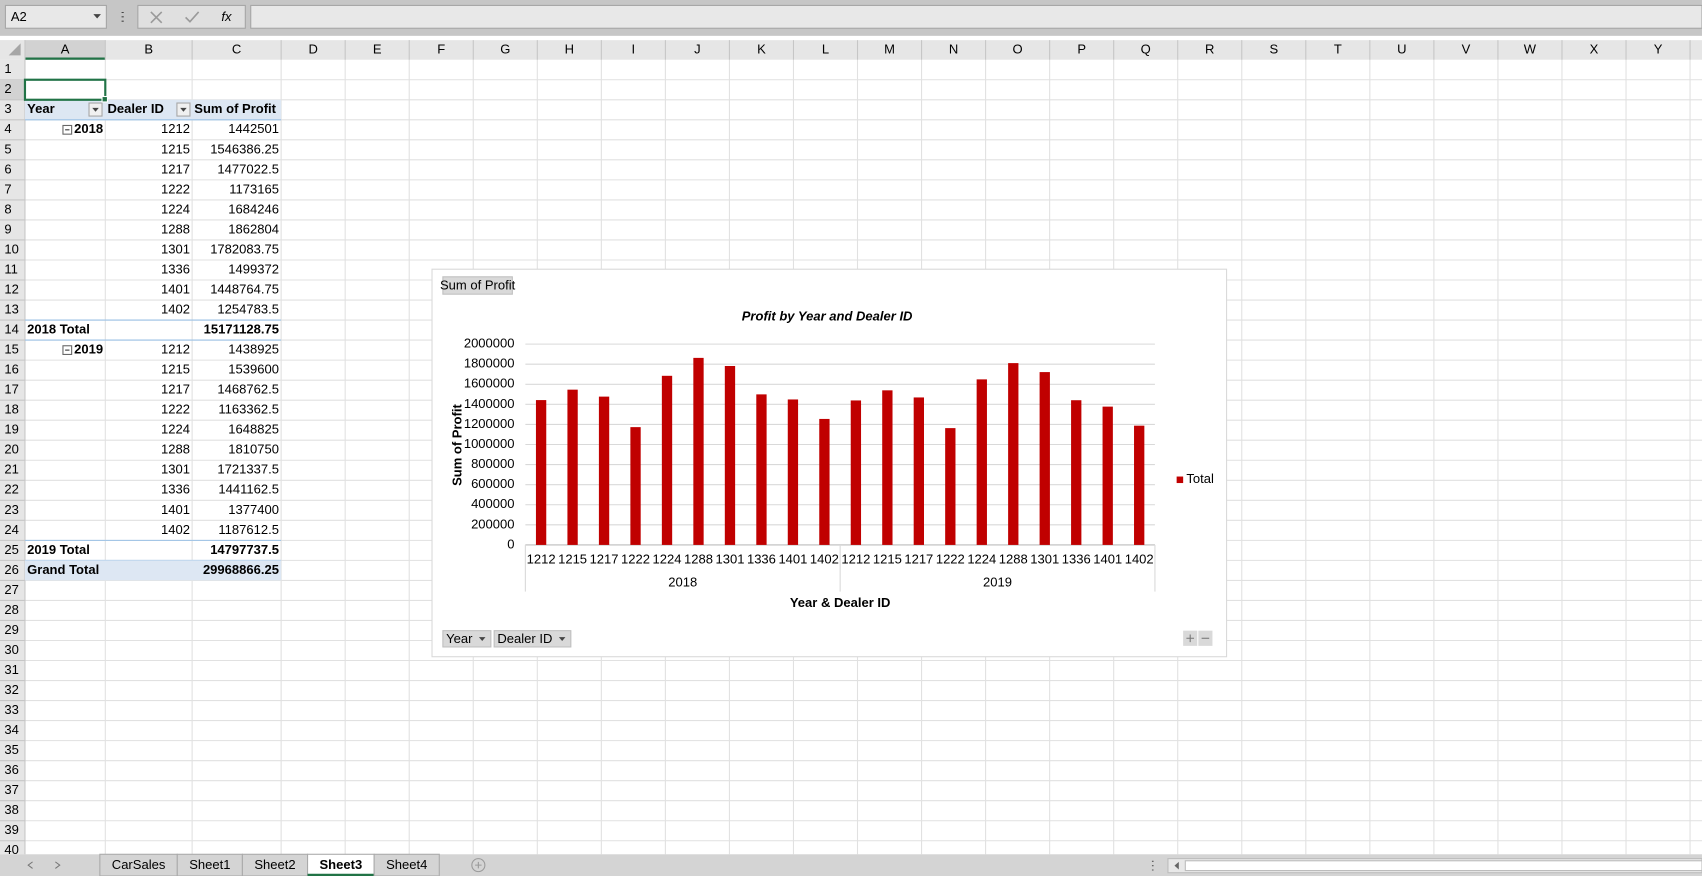 The image size is (1702, 876). Describe the element at coordinates (377, 48) in the screenshot. I see `column-header: E` at that location.